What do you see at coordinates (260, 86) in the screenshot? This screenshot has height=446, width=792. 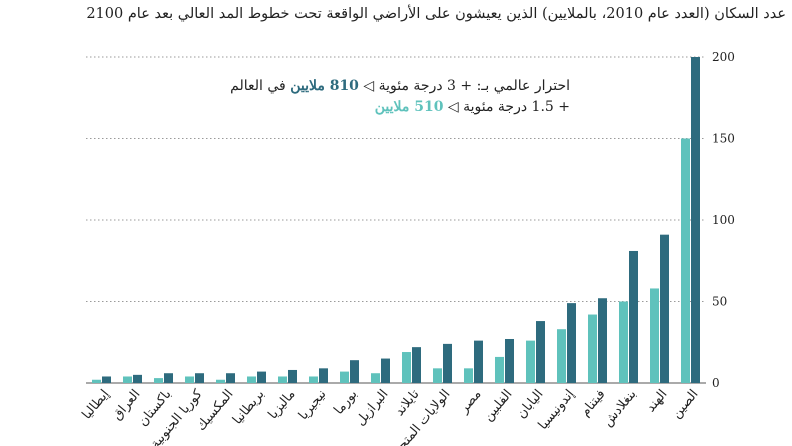 I see `legend-3c-suffix: في العالم` at bounding box center [260, 86].